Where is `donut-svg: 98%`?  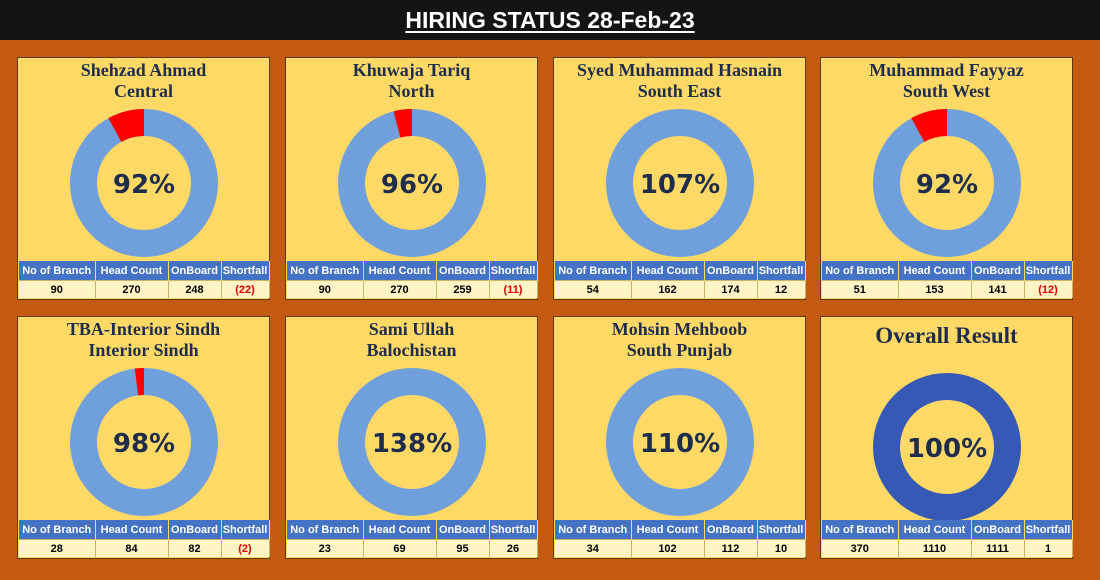
donut-svg: 98% is located at coordinates (144, 442).